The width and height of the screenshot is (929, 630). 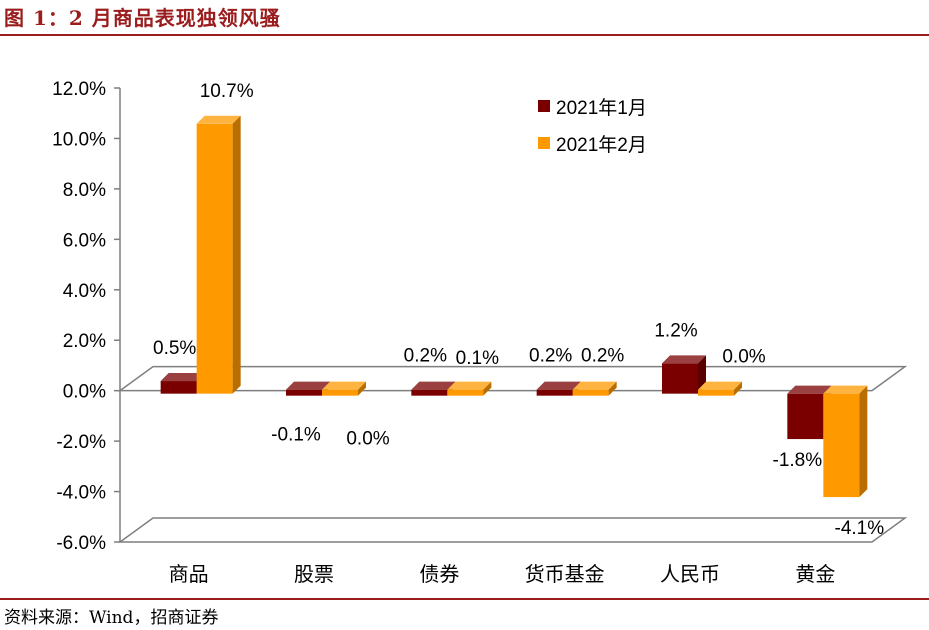 What do you see at coordinates (590, 392) in the screenshot?
I see `bar-feb-3-front` at bounding box center [590, 392].